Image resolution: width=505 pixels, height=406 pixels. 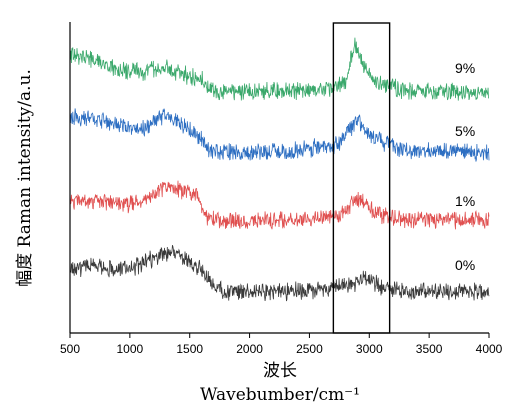 I want to click on series-label: 5%, so click(x=465, y=131).